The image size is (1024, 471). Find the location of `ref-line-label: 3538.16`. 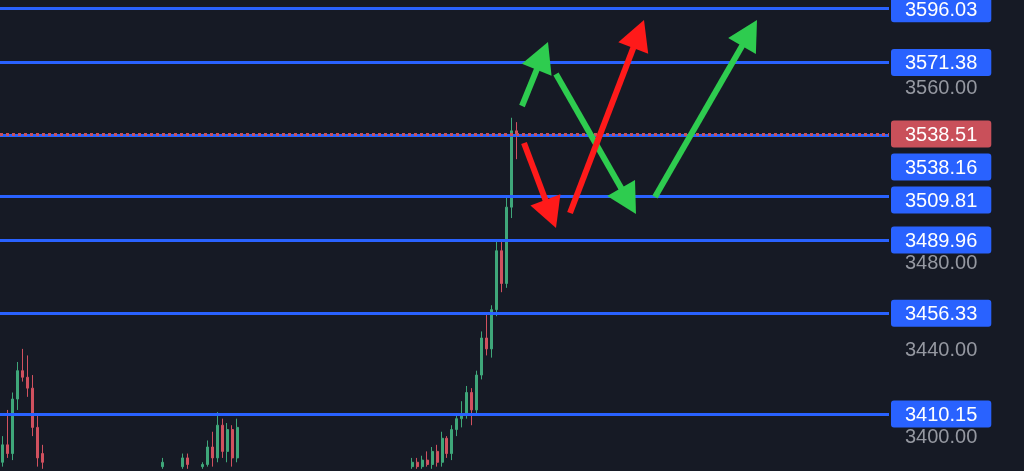

ref-line-label: 3538.16 is located at coordinates (941, 167).